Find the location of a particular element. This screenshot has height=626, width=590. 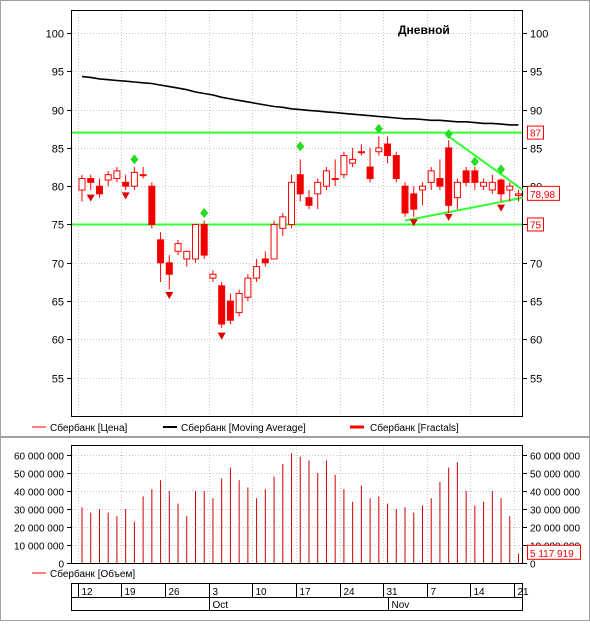

volume-tick-label-left: 50 000 000 is located at coordinates (39, 475).